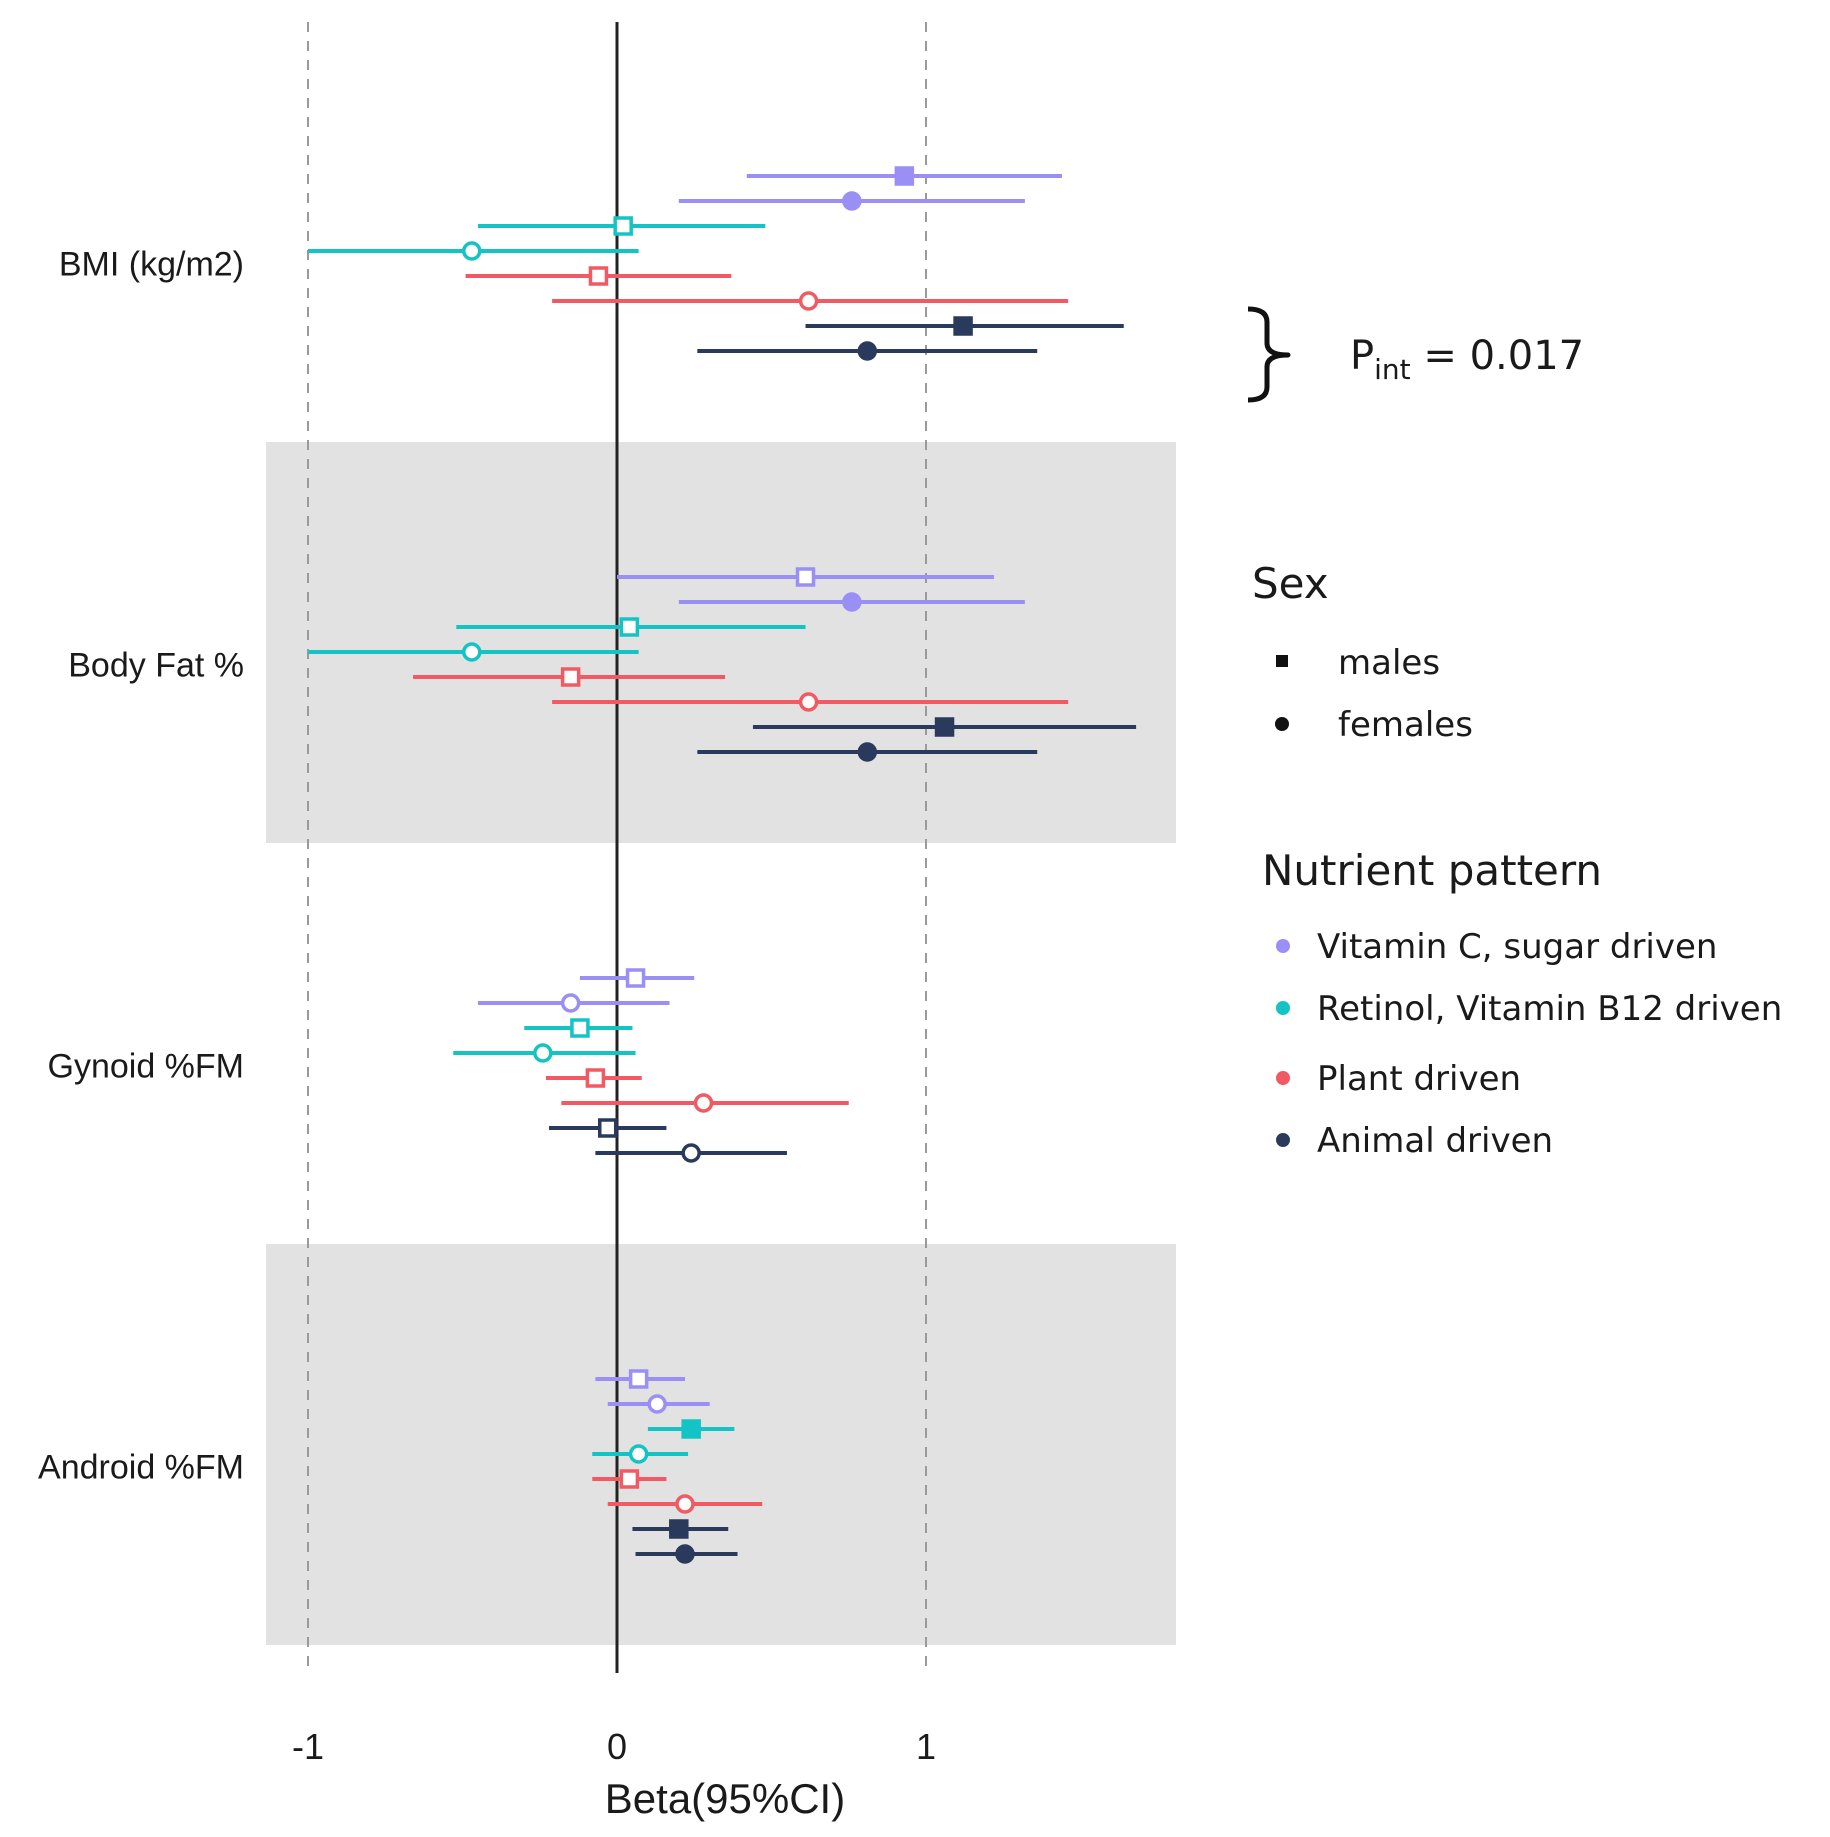  What do you see at coordinates (151, 265) in the screenshot?
I see `category-label-bmi-kg-m2: BMI (kg/m2)` at bounding box center [151, 265].